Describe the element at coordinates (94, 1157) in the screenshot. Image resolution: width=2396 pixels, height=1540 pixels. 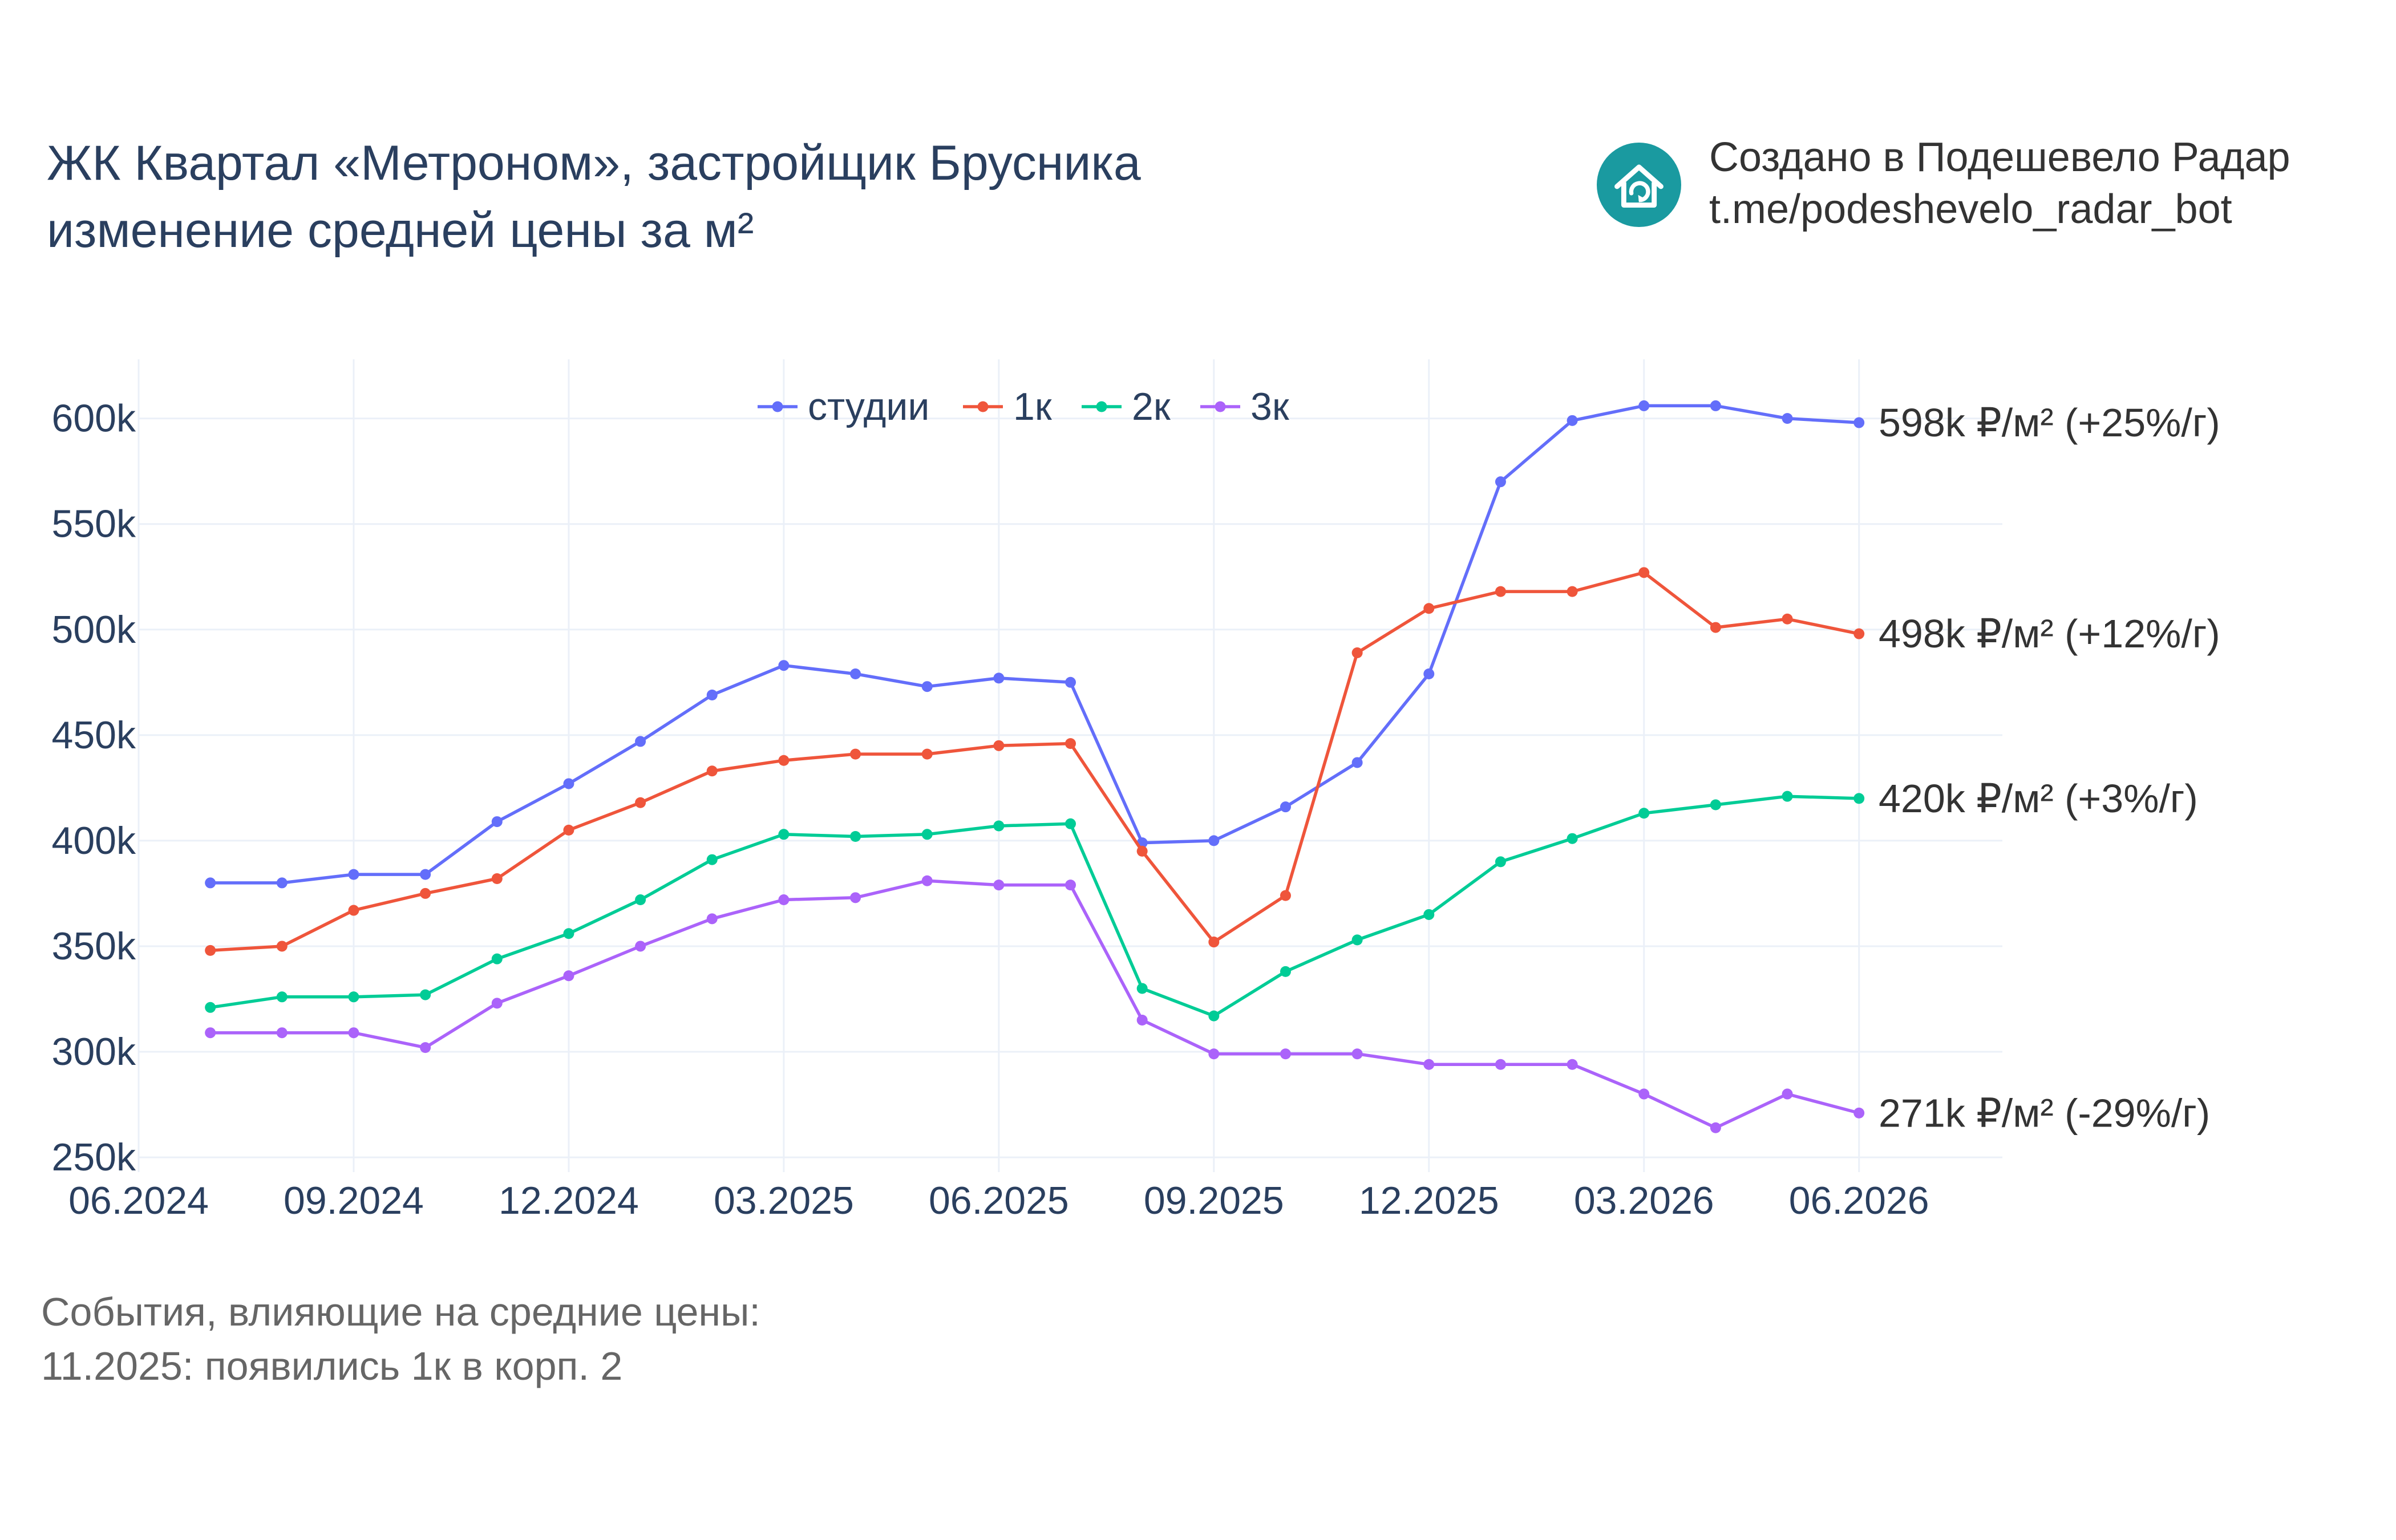
I see `y-tick-label: 250k` at that location.